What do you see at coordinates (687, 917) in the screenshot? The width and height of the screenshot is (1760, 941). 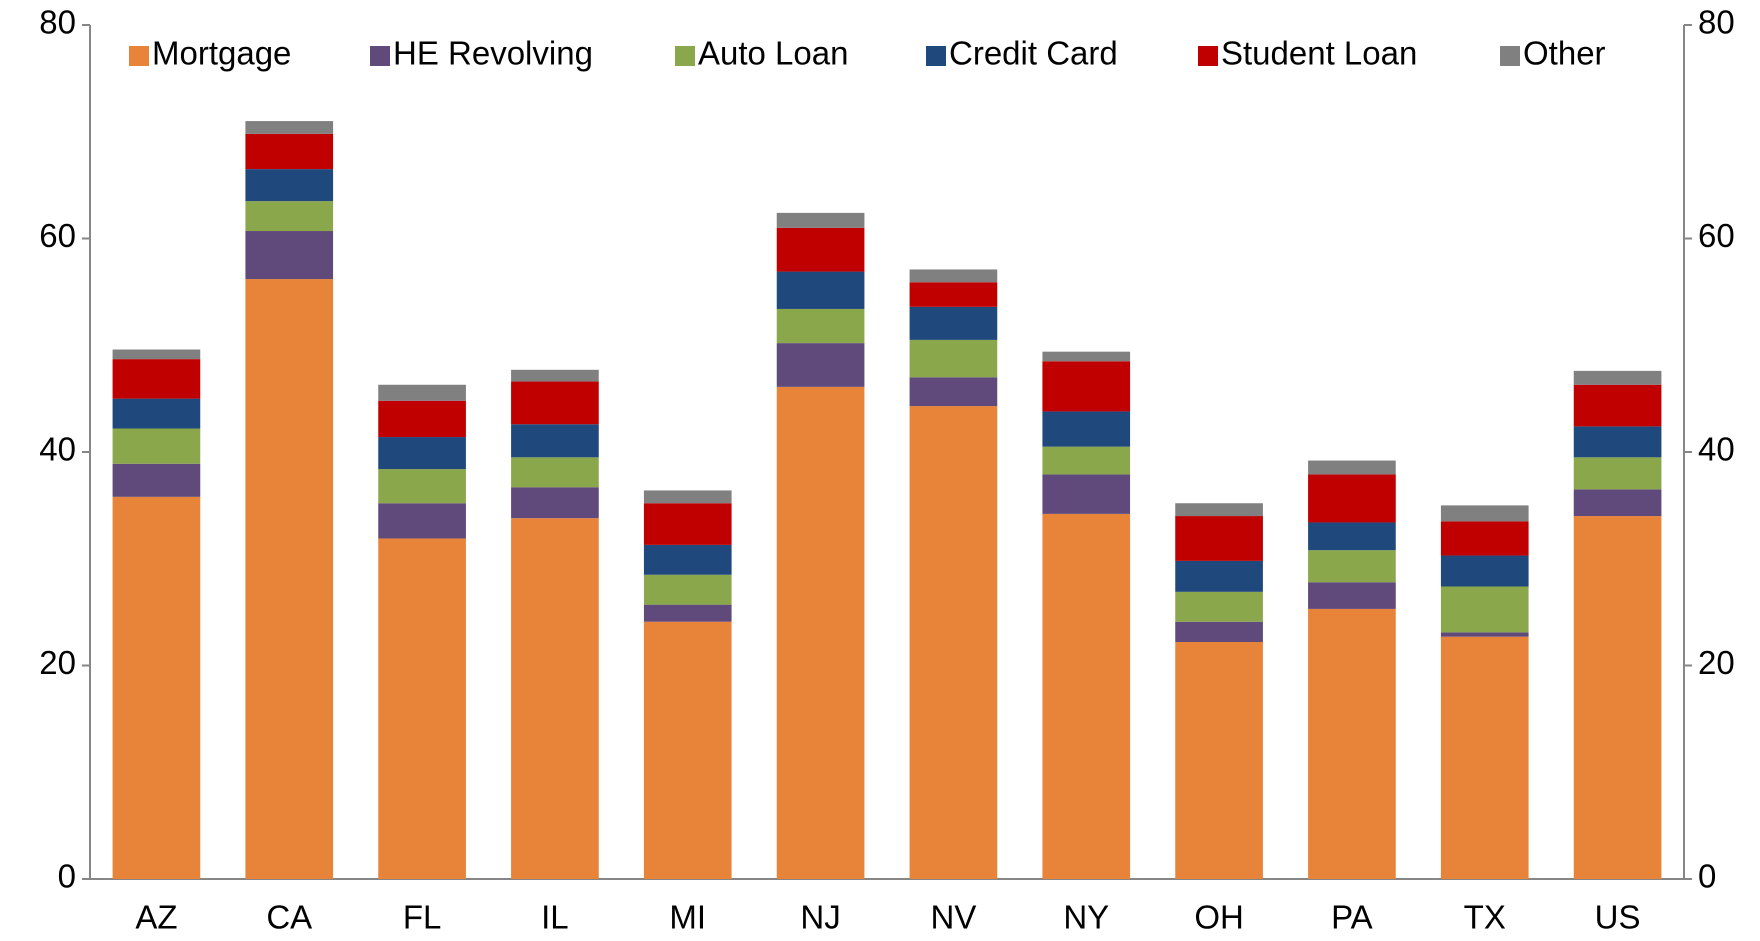 I see `x-tick-label: MI` at bounding box center [687, 917].